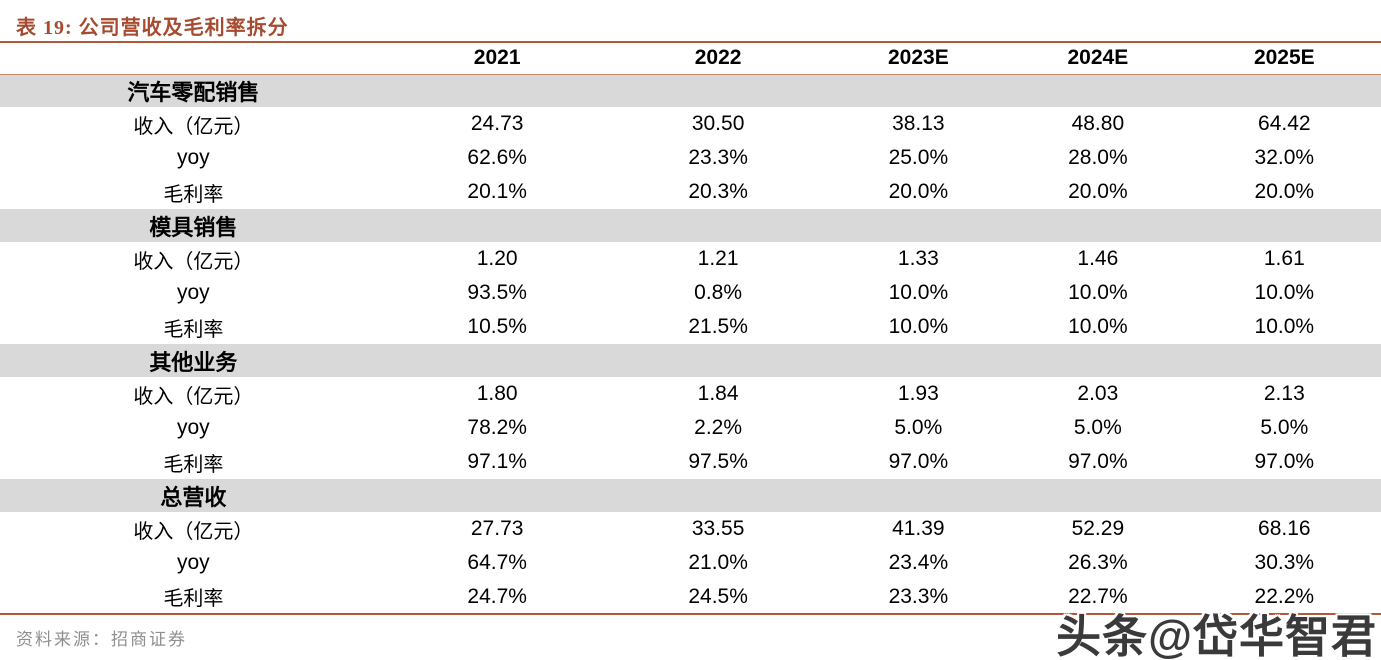 This screenshot has width=1381, height=660. What do you see at coordinates (690, 124) in the screenshot?
I see `table-row: 收入（亿元） 24.73 30.50 38.13 48.80 64.42` at bounding box center [690, 124].